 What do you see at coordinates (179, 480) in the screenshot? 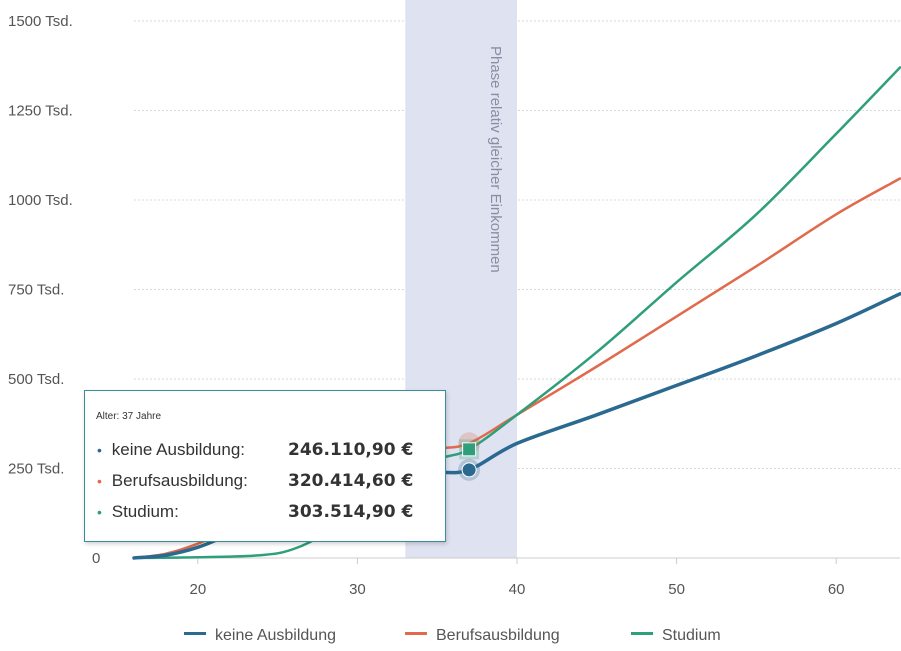
I see `tooltip-label: Berufsausbildung:` at bounding box center [179, 480].